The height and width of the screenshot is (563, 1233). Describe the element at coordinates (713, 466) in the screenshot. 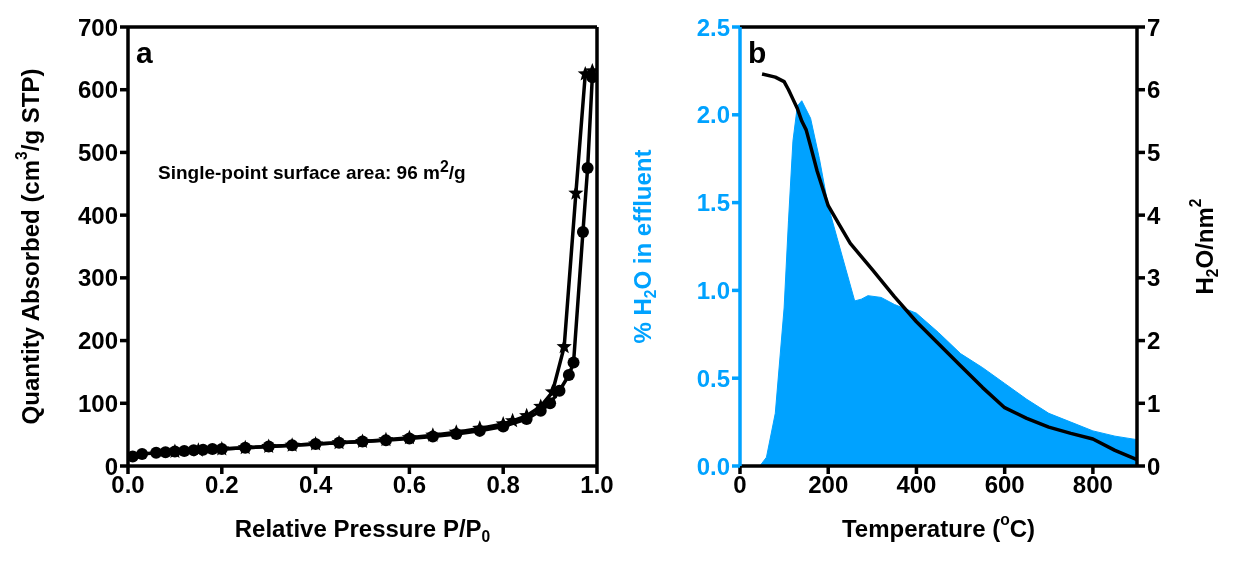

I see `y-tick-label: 0.0` at that location.